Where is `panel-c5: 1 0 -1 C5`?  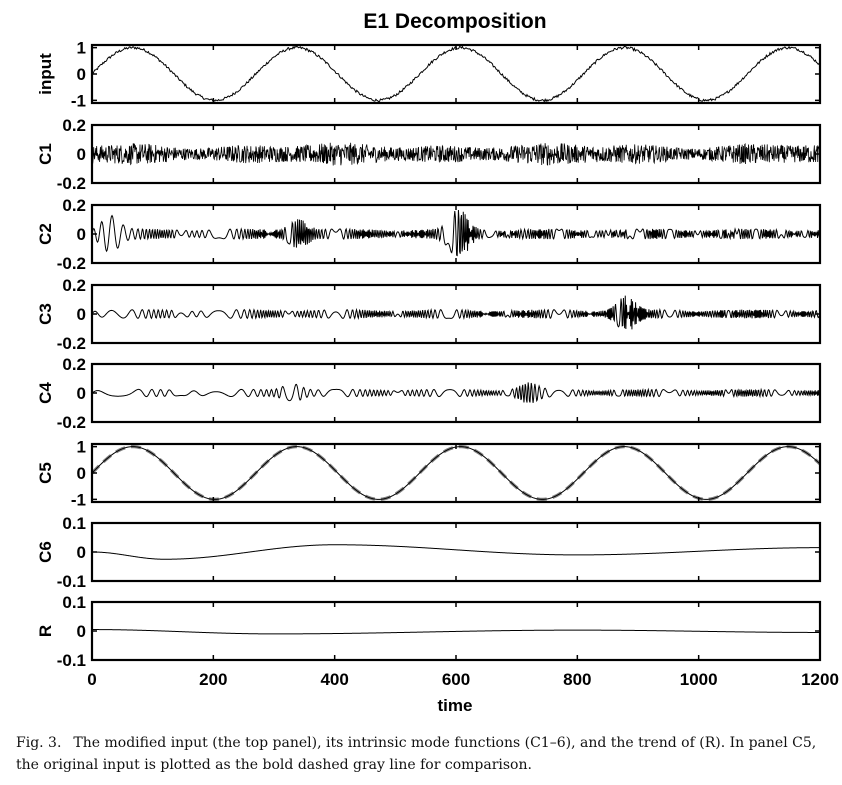 panel-c5: 1 0 -1 C5 is located at coordinates (429, 473).